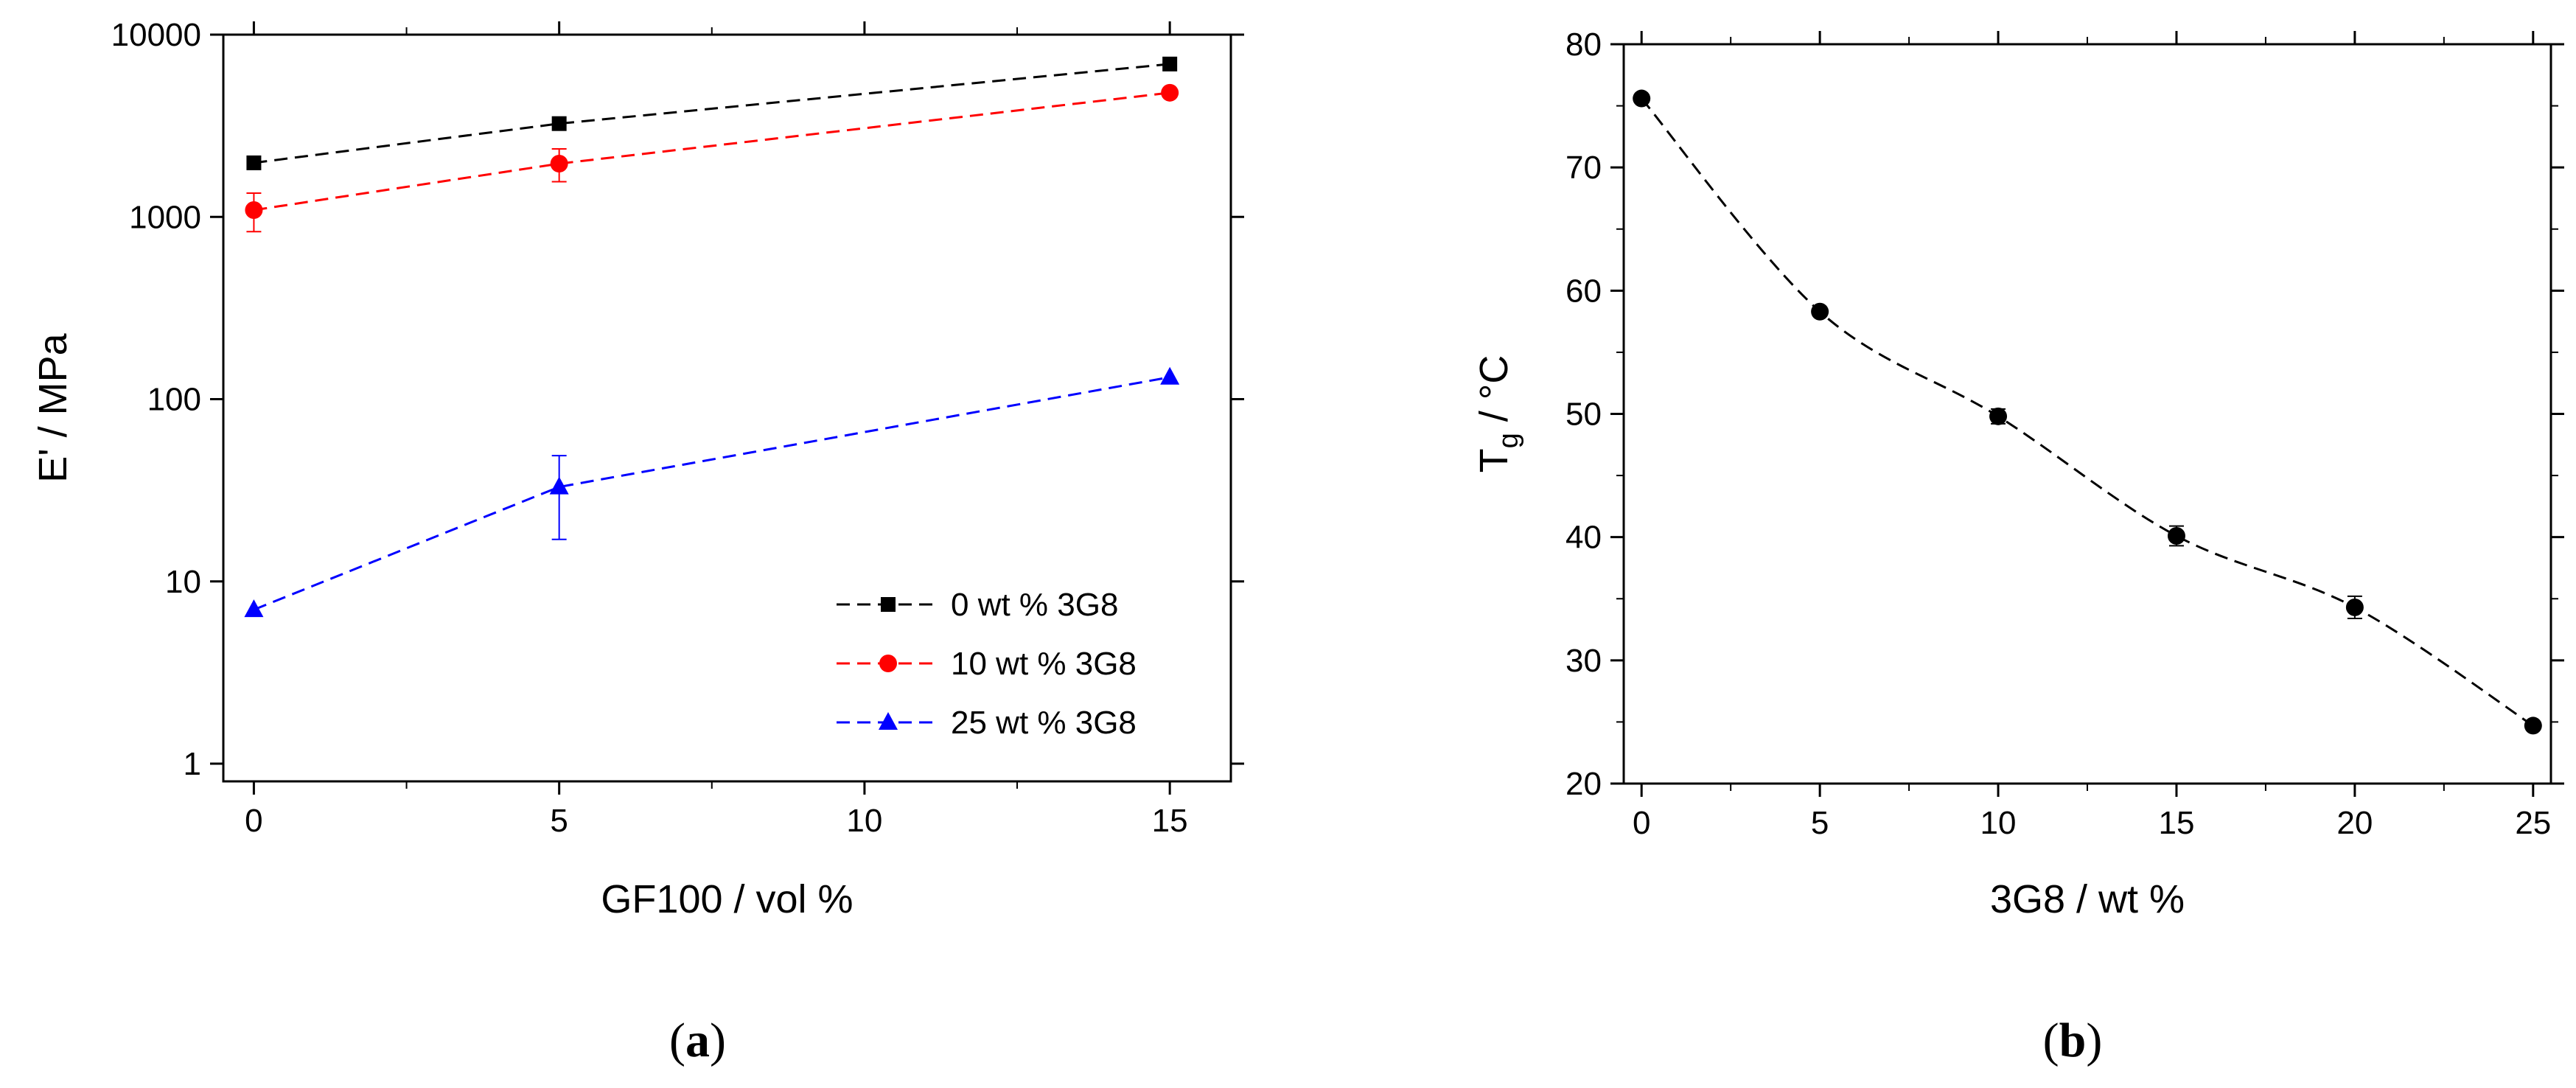  I want to click on x-axis-title: 3G8 / wt %, so click(2087, 899).